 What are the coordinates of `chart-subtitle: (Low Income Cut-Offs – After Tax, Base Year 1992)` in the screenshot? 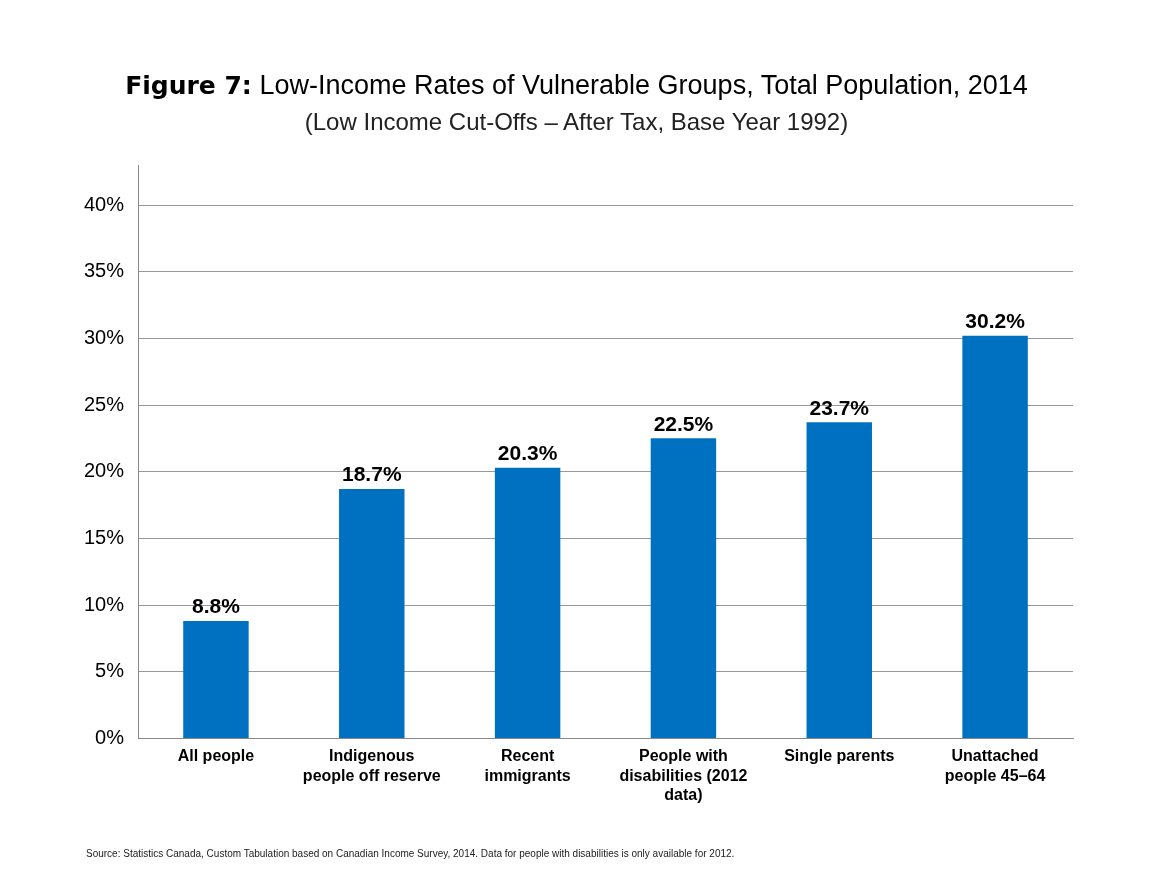 It's located at (576, 122).